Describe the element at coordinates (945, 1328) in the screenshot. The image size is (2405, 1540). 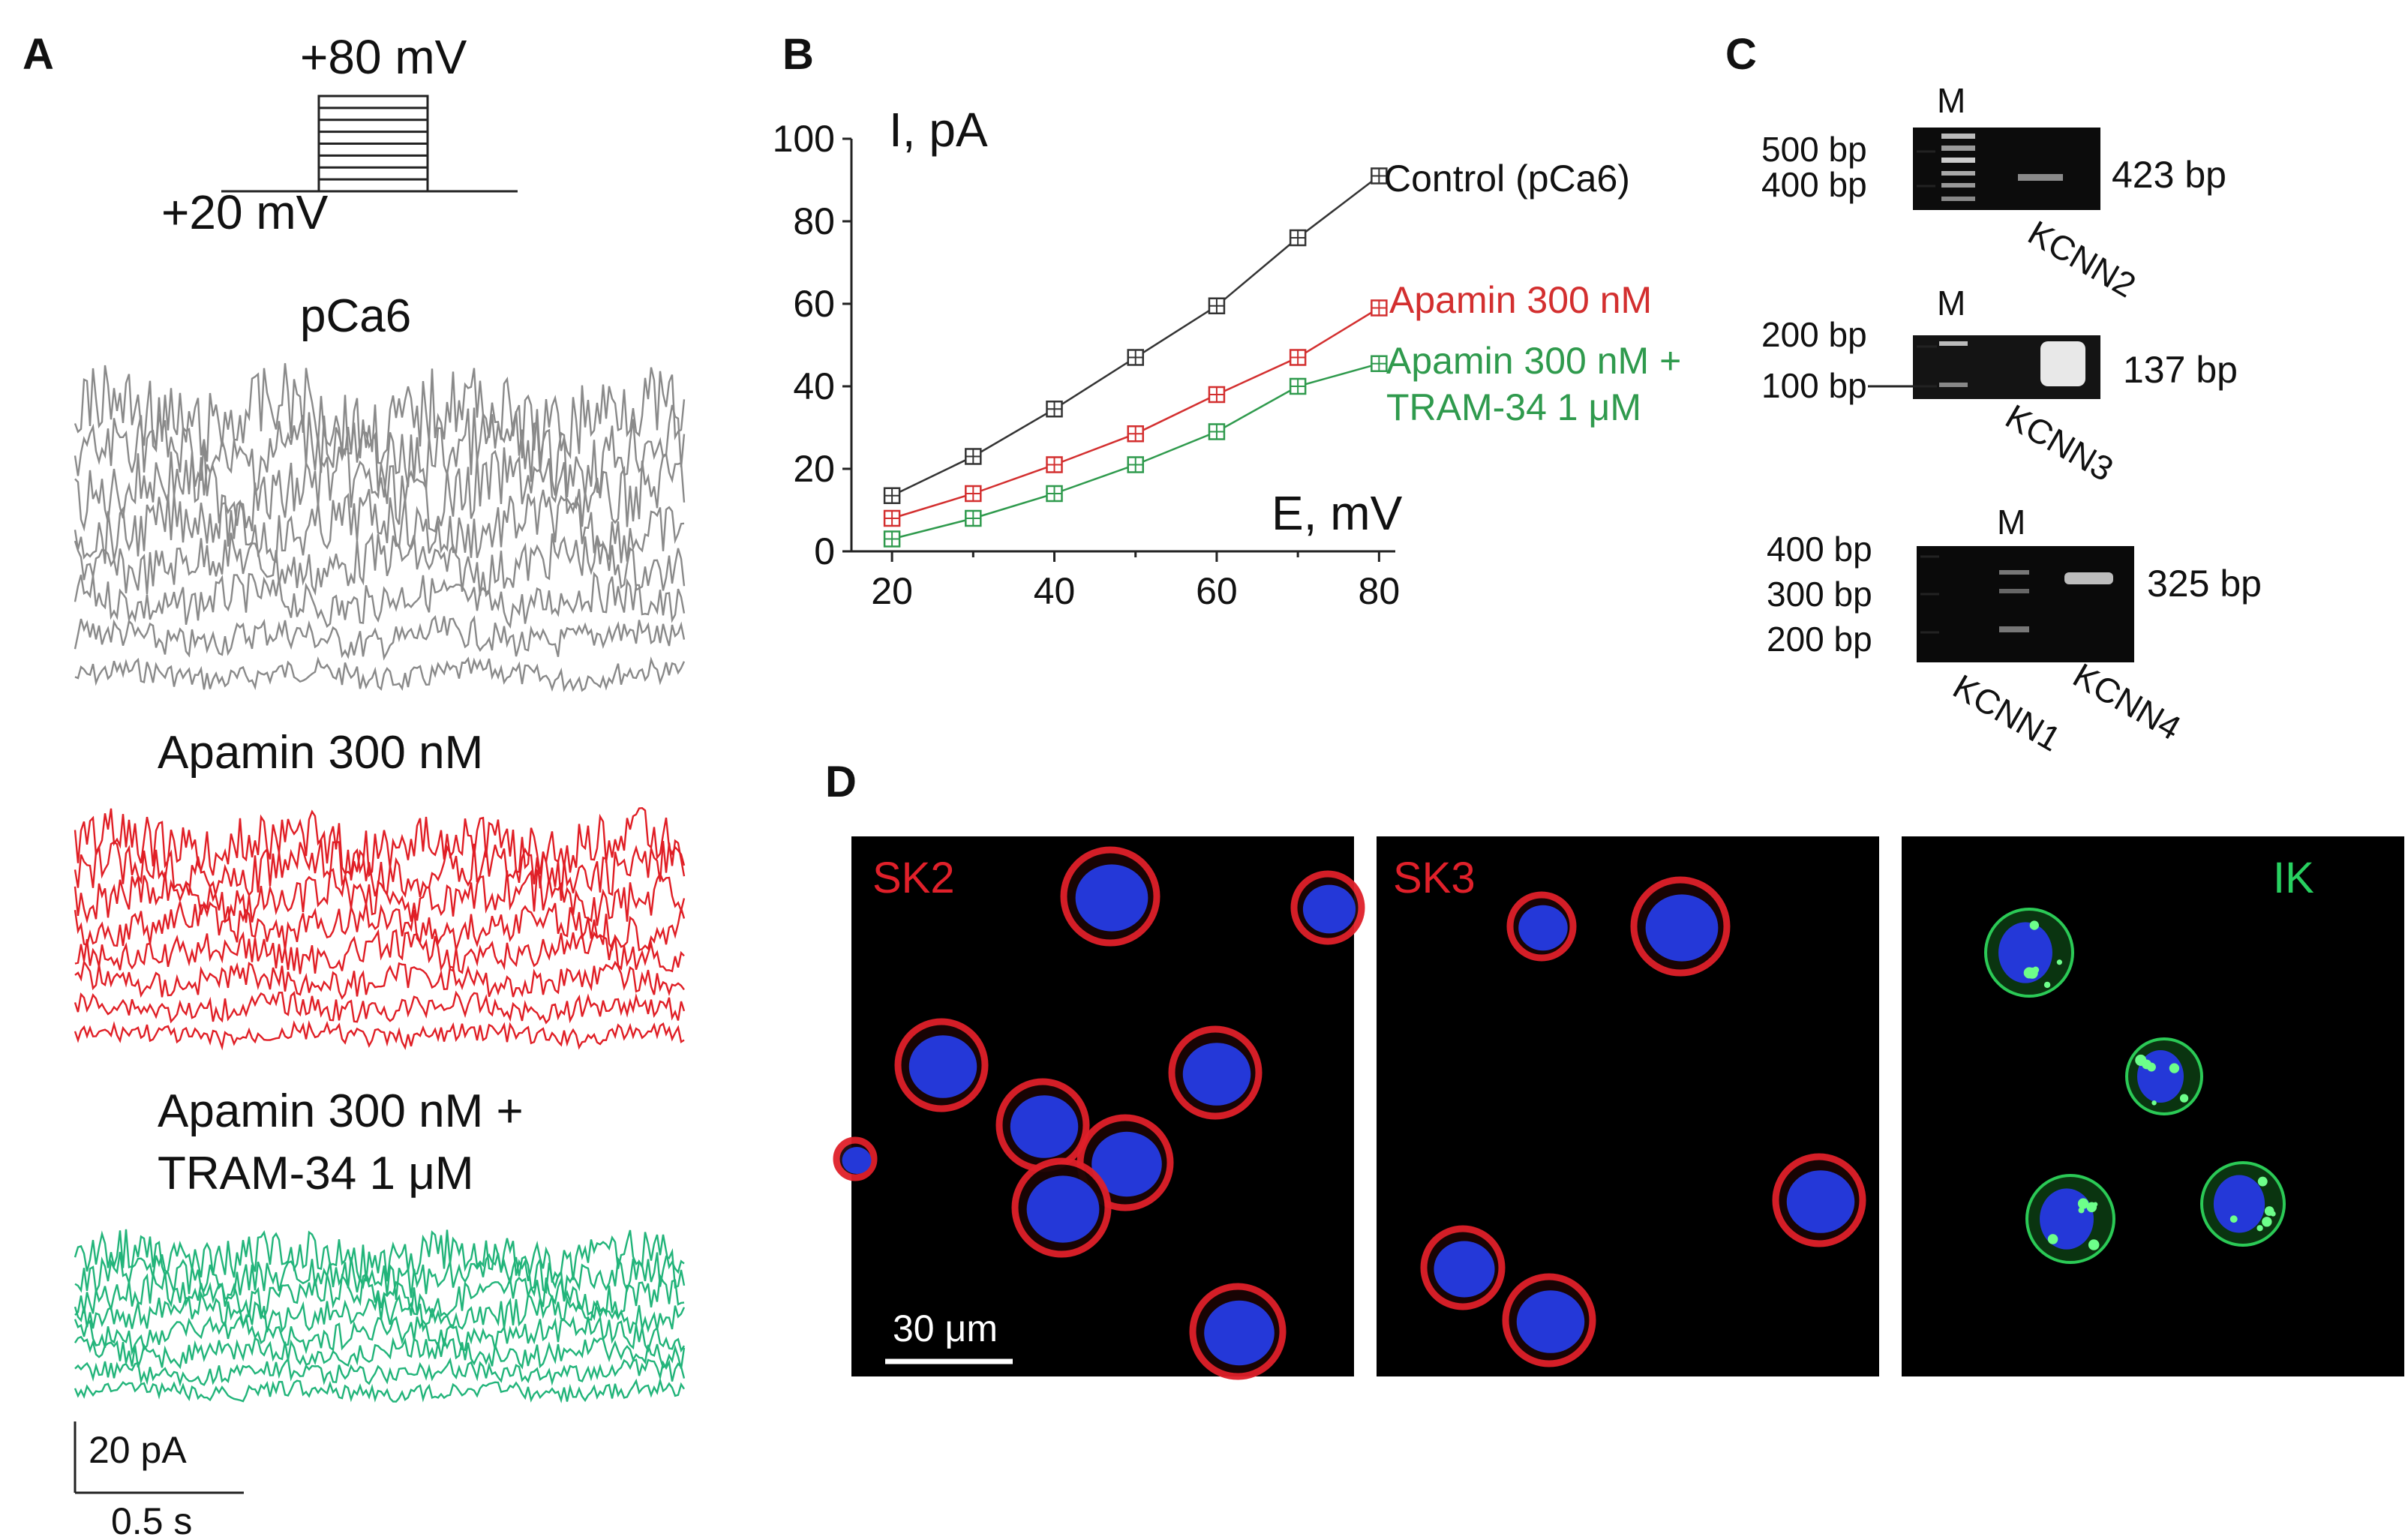
I see `micrograph-scalebar-label: 30 μm` at that location.